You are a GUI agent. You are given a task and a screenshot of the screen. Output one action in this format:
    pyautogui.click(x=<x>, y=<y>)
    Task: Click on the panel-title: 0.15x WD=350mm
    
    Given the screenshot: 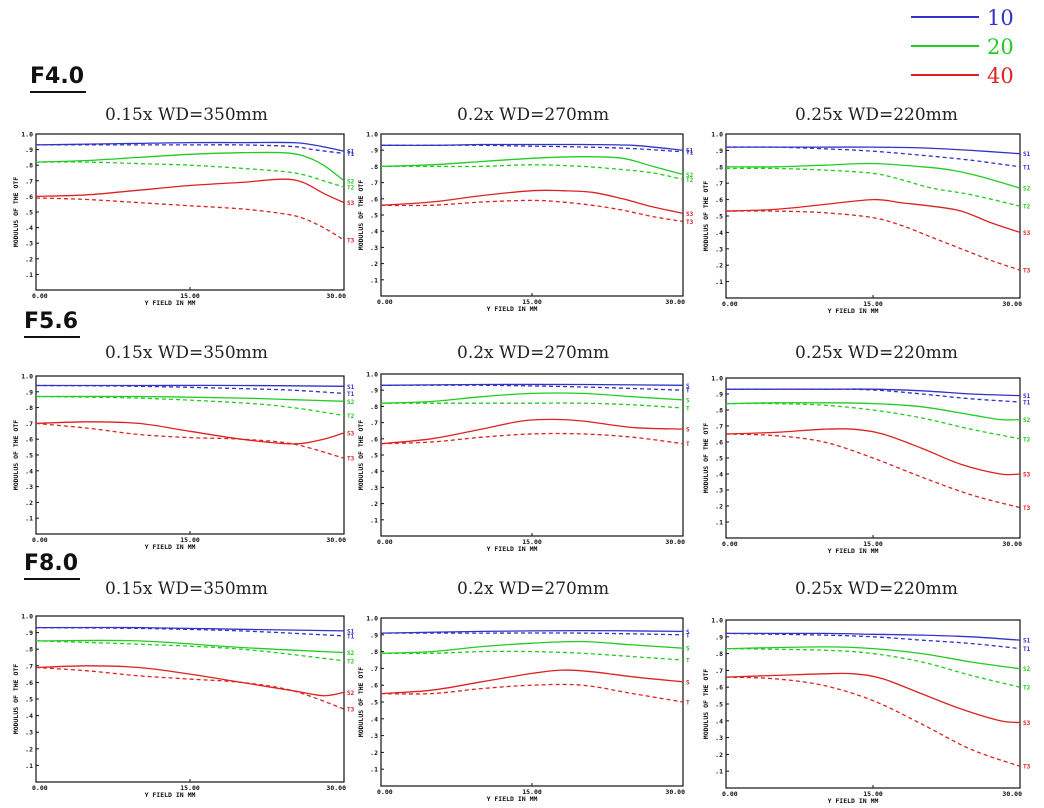 What is the action you would take?
    pyautogui.click(x=186, y=353)
    